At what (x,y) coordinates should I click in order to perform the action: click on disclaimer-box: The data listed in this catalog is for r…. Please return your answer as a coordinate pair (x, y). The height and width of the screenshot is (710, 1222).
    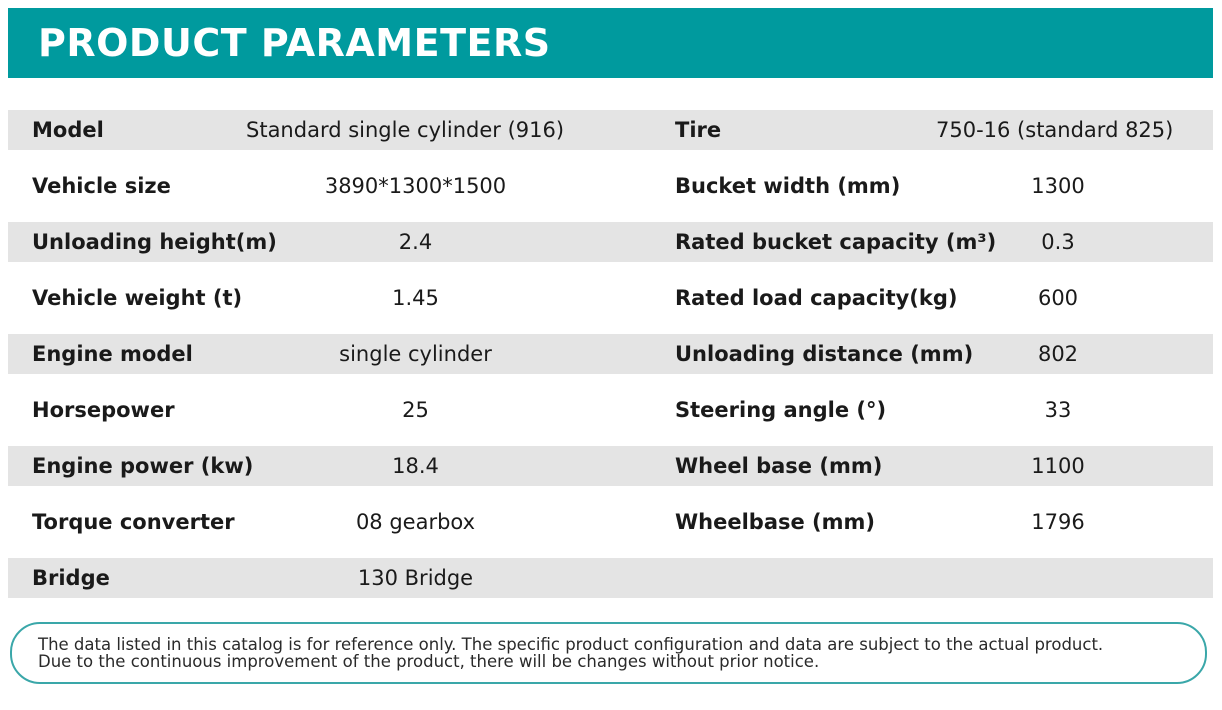
    Looking at the image, I should click on (608, 653).